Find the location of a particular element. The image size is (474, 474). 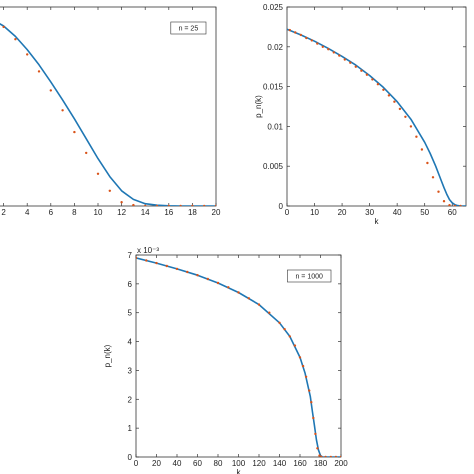

x-axis-label: k is located at coordinates (239, 471).